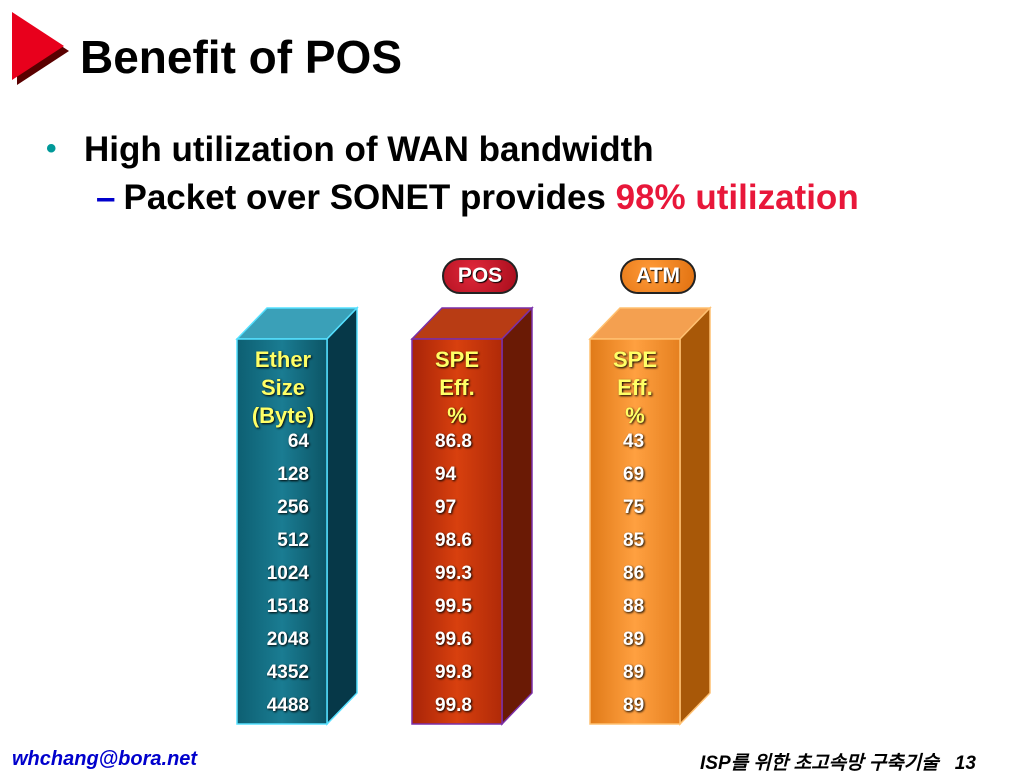  What do you see at coordinates (634, 507) in the screenshot?
I see `atm-value-cell: 75` at bounding box center [634, 507].